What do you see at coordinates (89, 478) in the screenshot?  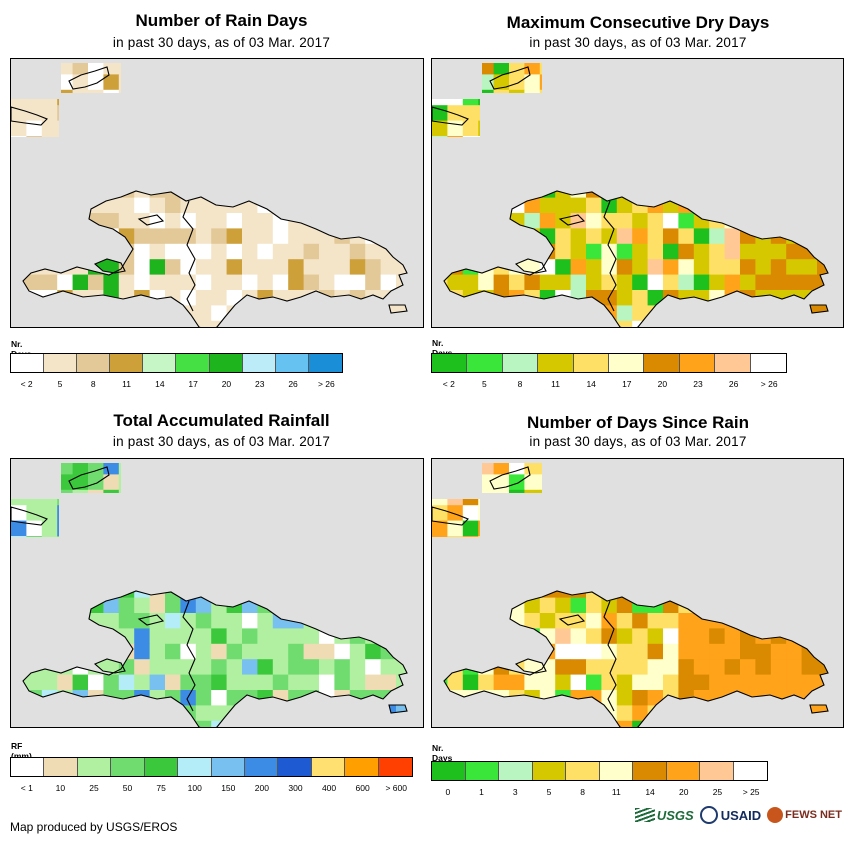 I see `bahamas-outline` at bounding box center [89, 478].